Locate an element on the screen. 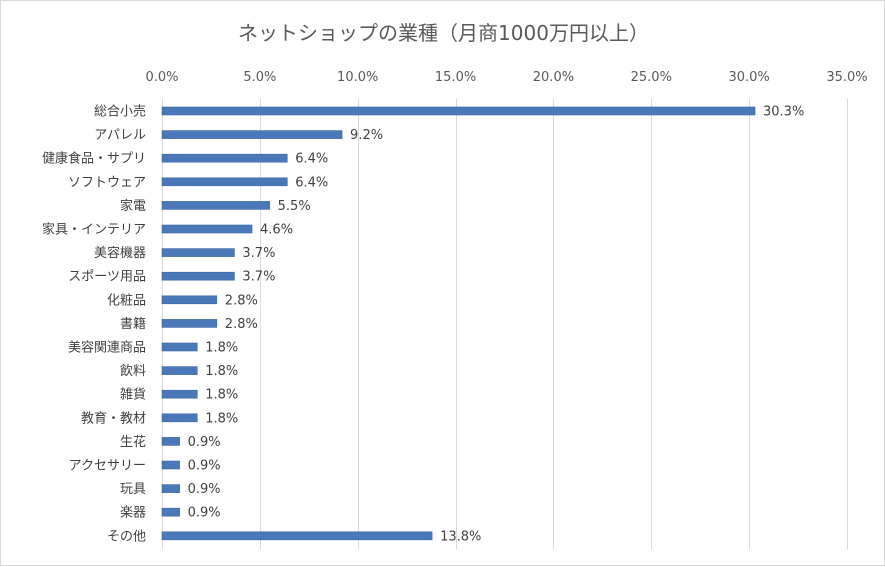 The height and width of the screenshot is (567, 885). category-label: 家電 is located at coordinates (133, 206).